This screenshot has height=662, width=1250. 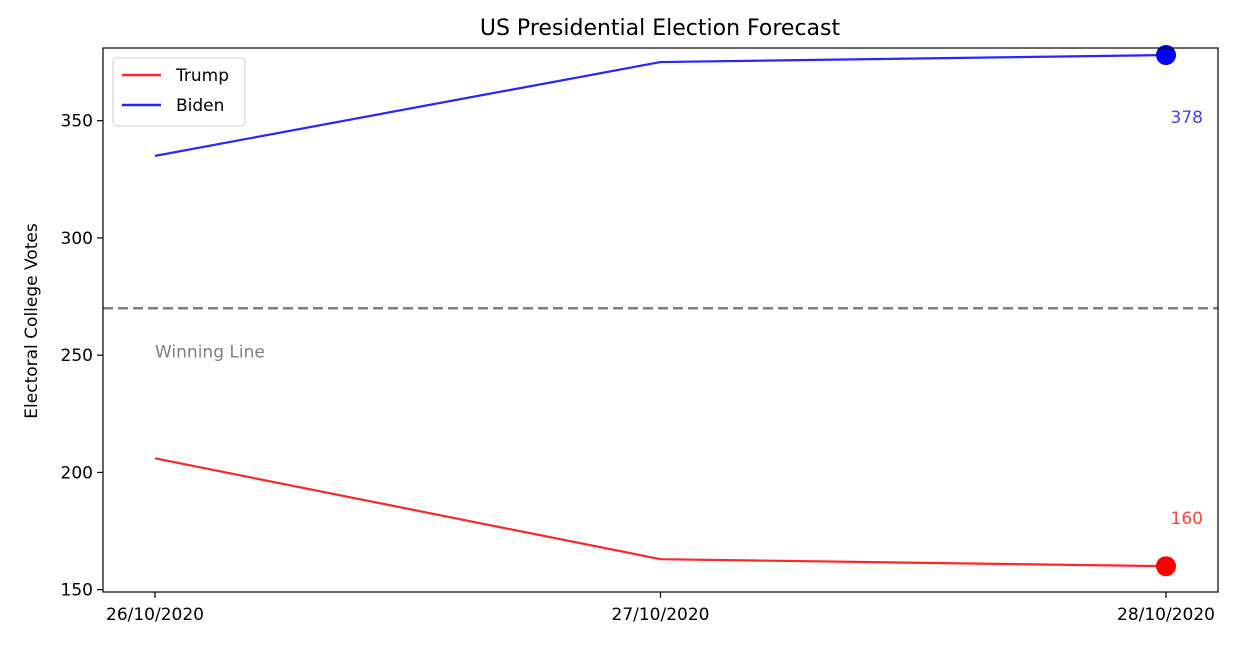 I want to click on end-label-biden: 378, so click(x=1187, y=118).